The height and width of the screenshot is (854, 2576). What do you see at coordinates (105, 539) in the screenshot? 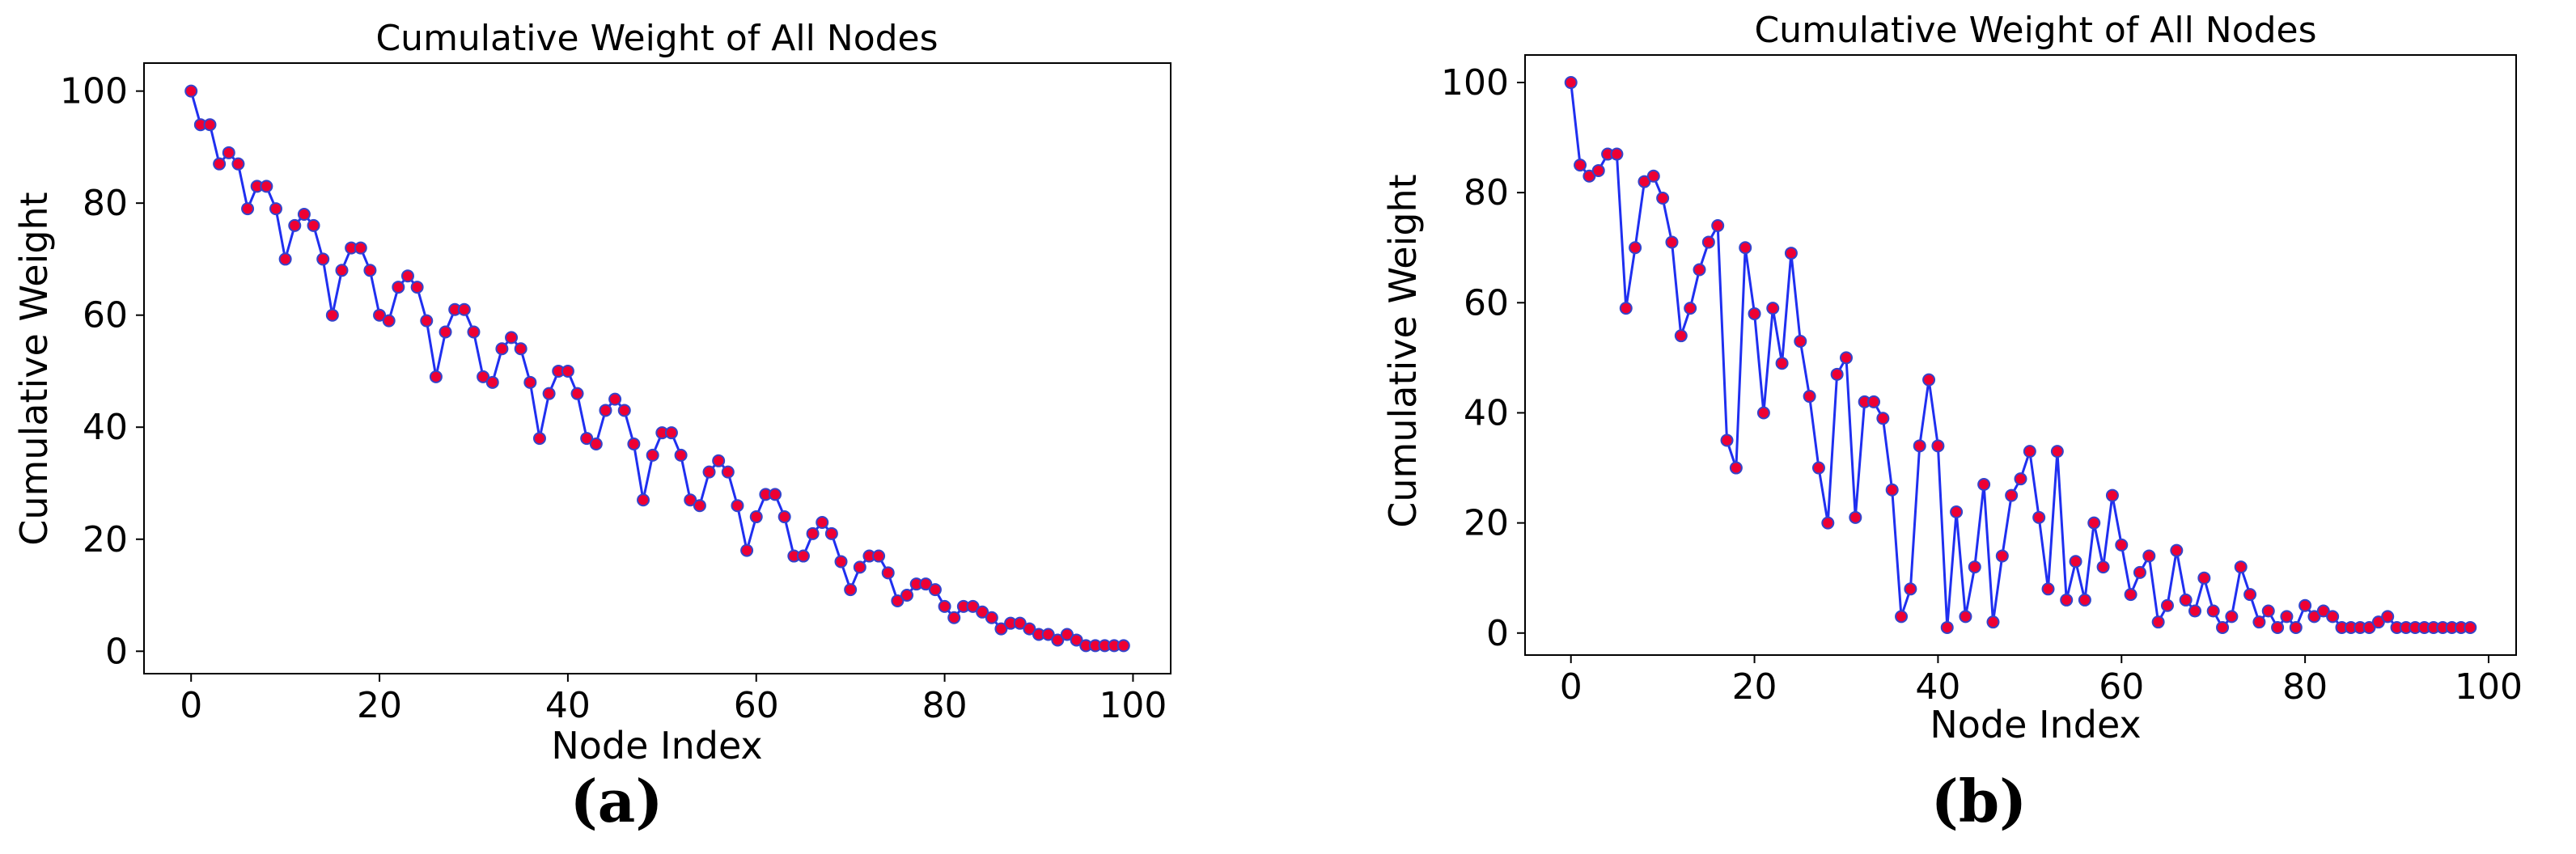
I see `y-tick-label: 20` at bounding box center [105, 539].